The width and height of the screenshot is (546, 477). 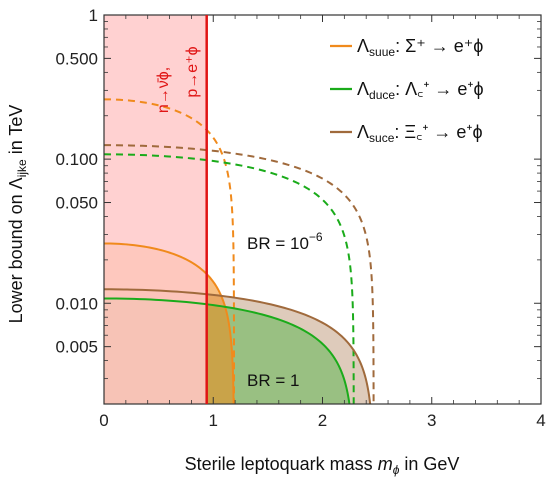 I want to click on legend-entry-duce: Λduce: Λ꜀⁺ → e⁺ϕ, so click(x=420, y=90).